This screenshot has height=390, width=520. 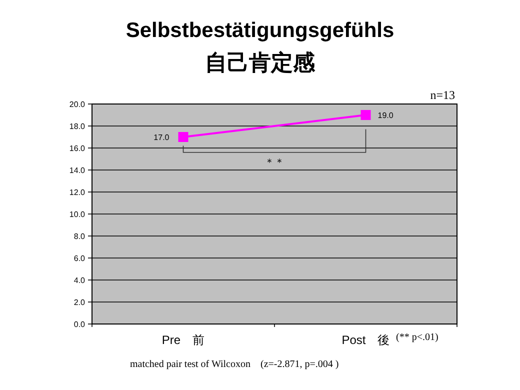 What do you see at coordinates (77, 214) in the screenshot?
I see `y-tick-label: 10.0` at bounding box center [77, 214].